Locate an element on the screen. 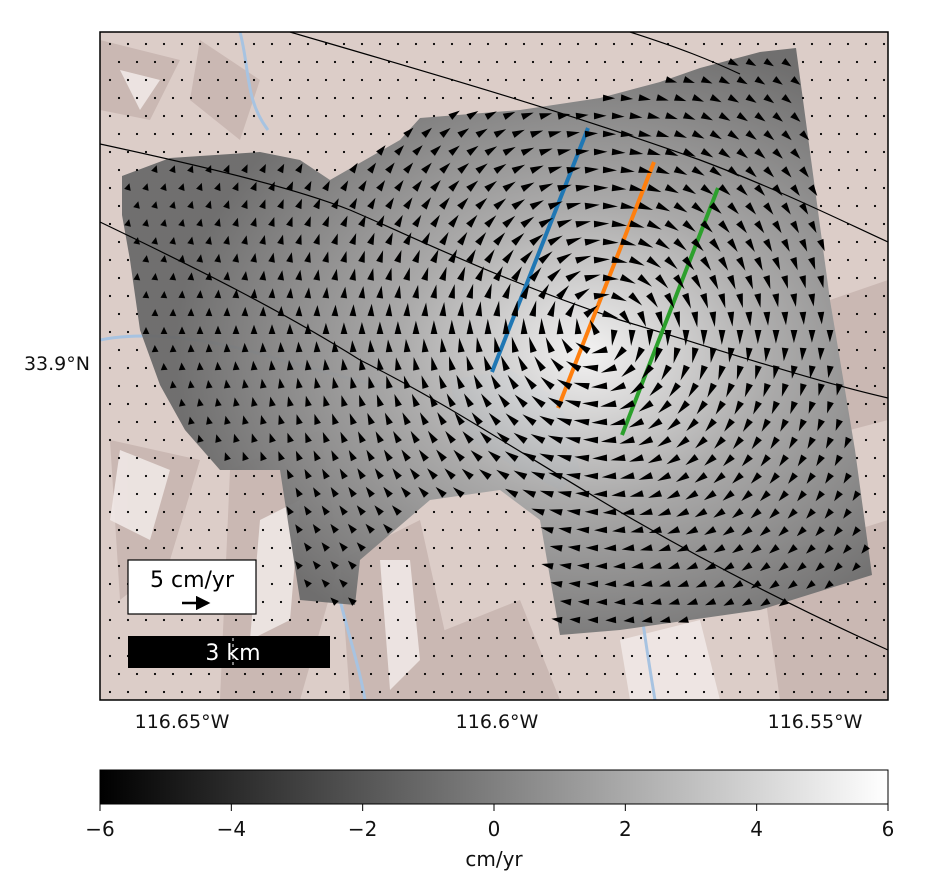 This screenshot has width=936, height=886. colorbar-tick-label: 2 is located at coordinates (625, 829).